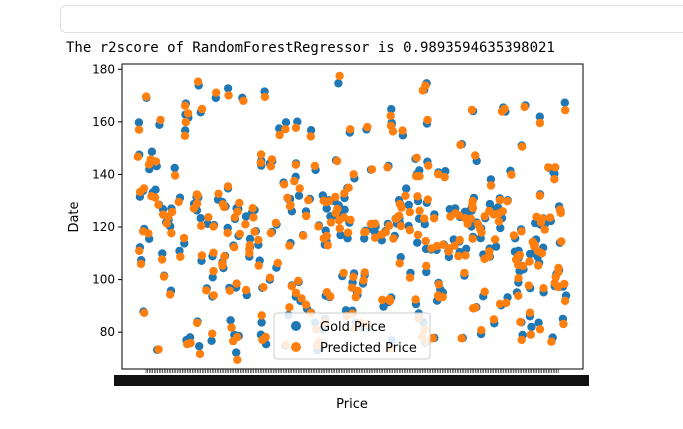 Image resolution: width=683 pixels, height=429 pixels. Describe the element at coordinates (103, 69) in the screenshot. I see `y-tick-label: 180` at that location.